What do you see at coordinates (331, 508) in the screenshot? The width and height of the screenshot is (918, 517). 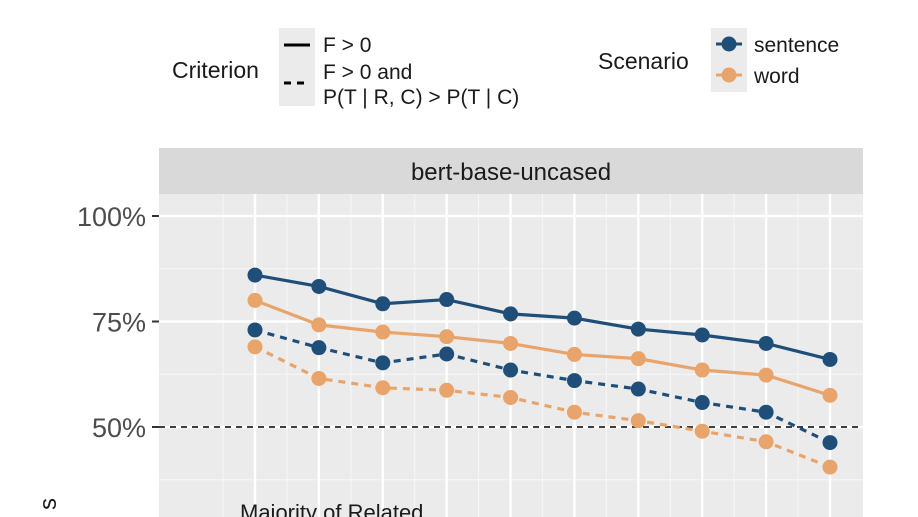 I see `panel-annotation: Majority of Related` at bounding box center [331, 508].